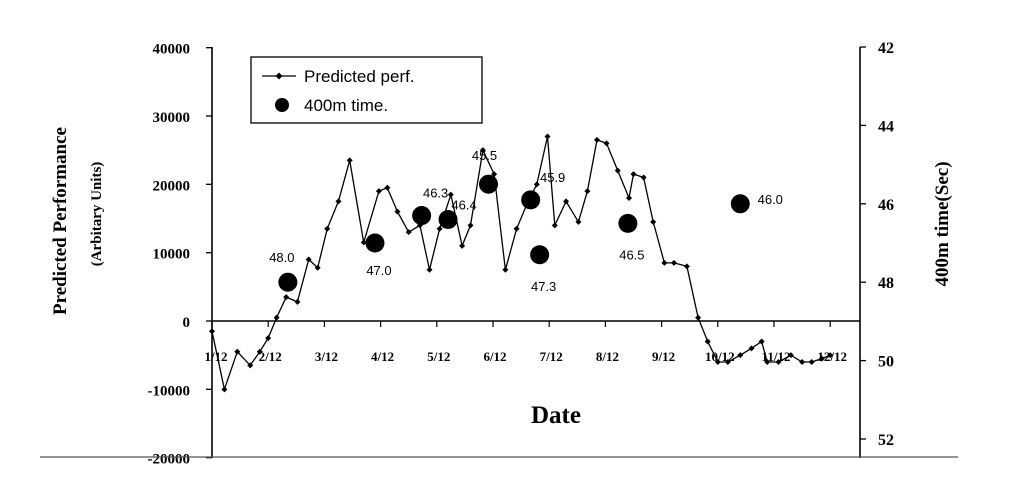 The width and height of the screenshot is (1024, 491). What do you see at coordinates (514, 233) in the screenshot?
I see `series-400m-time` at bounding box center [514, 233].